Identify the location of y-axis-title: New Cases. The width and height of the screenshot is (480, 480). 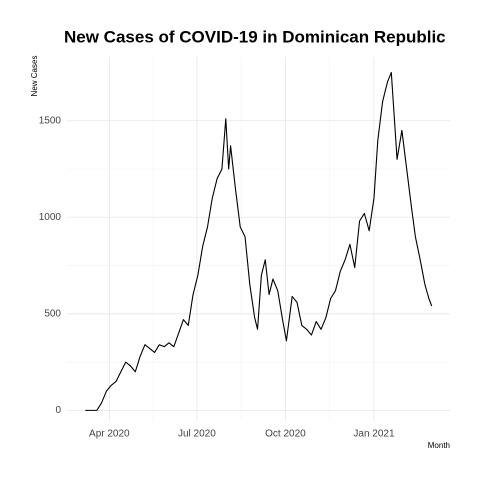
(34, 76).